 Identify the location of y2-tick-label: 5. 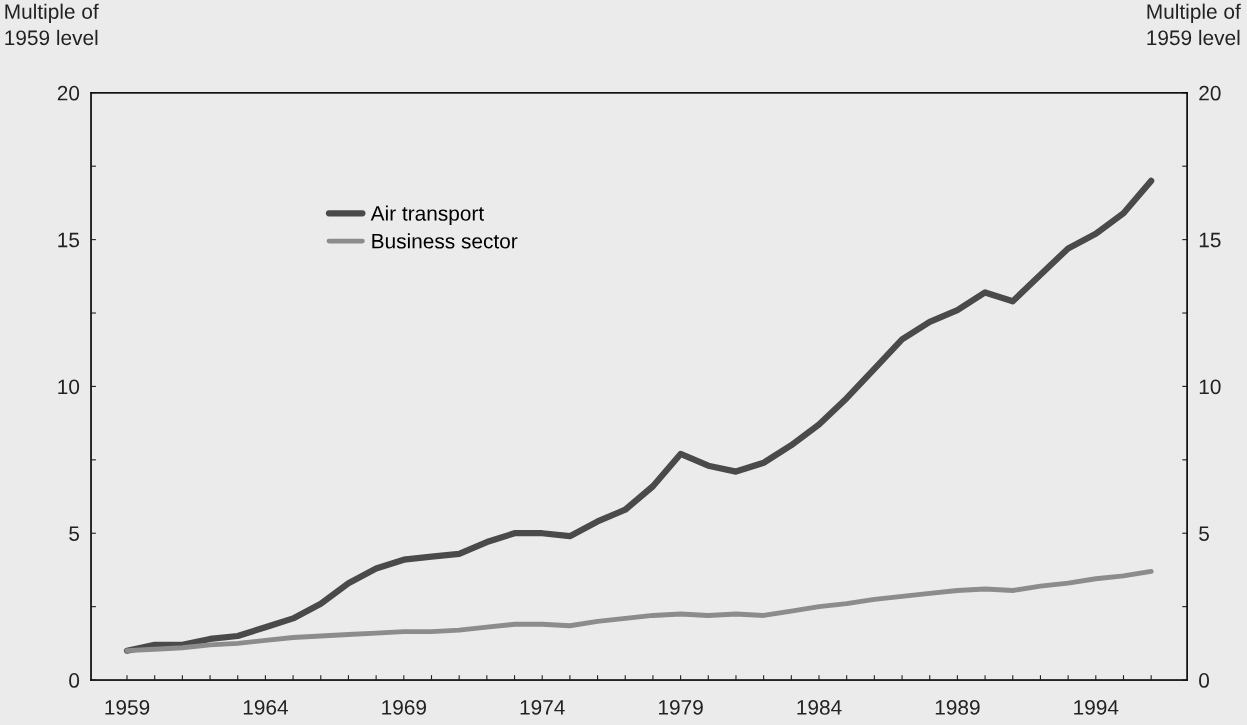
(1204, 533).